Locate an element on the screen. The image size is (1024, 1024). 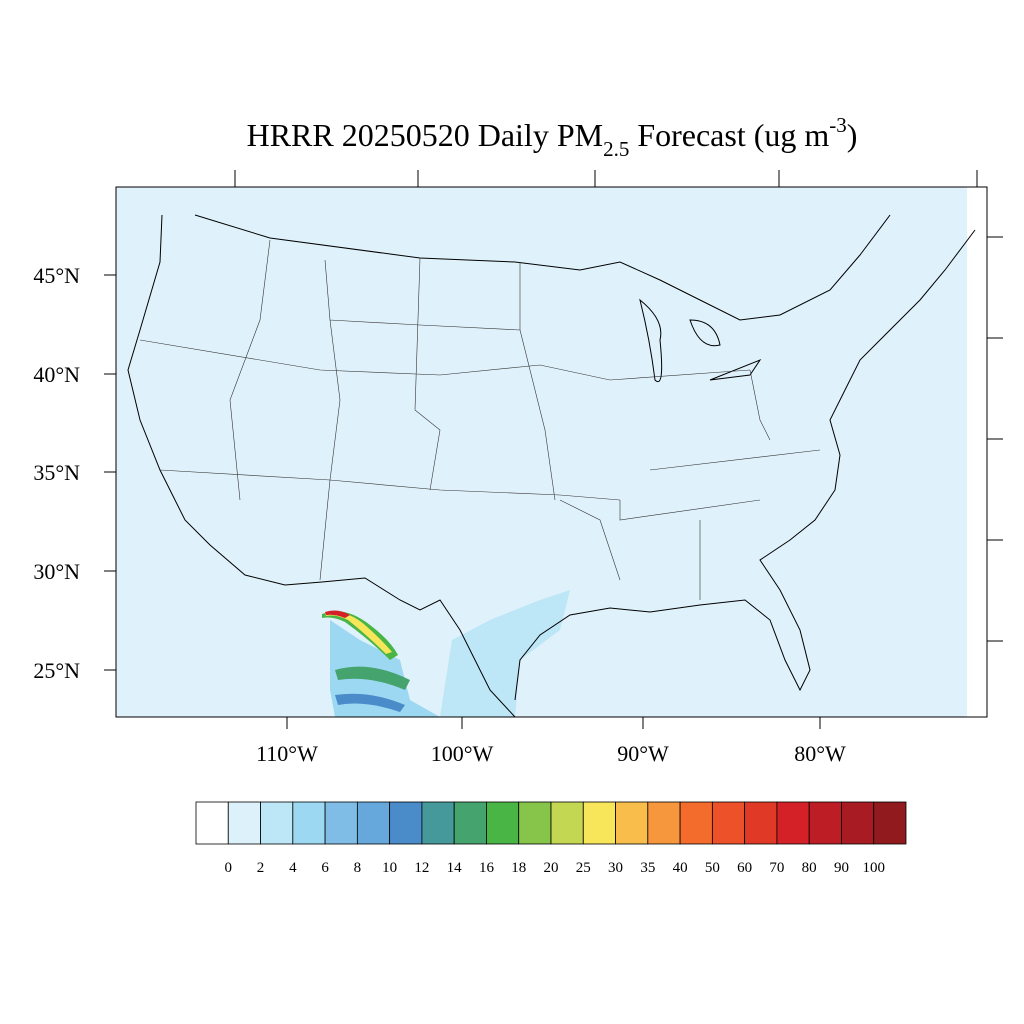
great-lakes is located at coordinates (700, 340).